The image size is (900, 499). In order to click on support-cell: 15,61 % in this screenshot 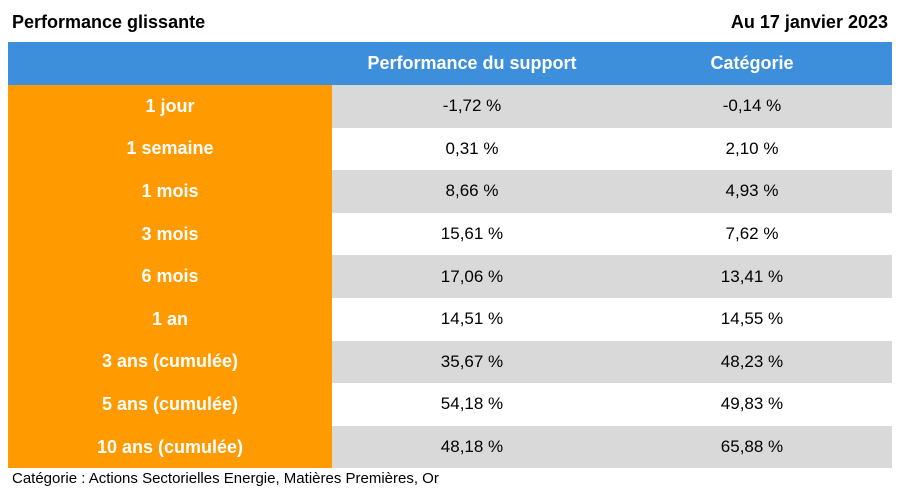, I will do `click(472, 234)`.